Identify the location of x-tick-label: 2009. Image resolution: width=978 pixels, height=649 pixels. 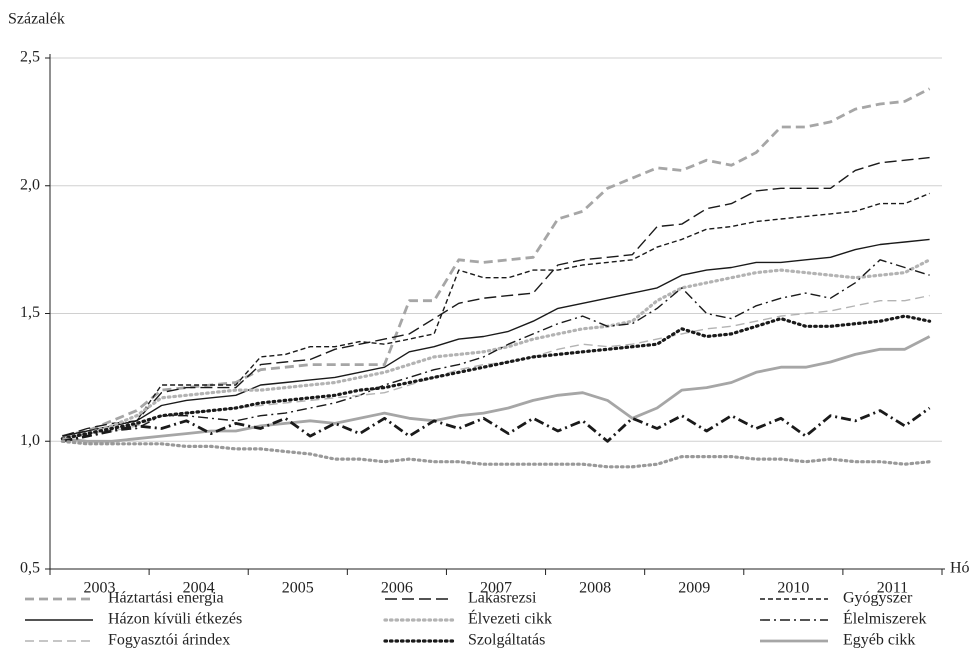
(694, 588).